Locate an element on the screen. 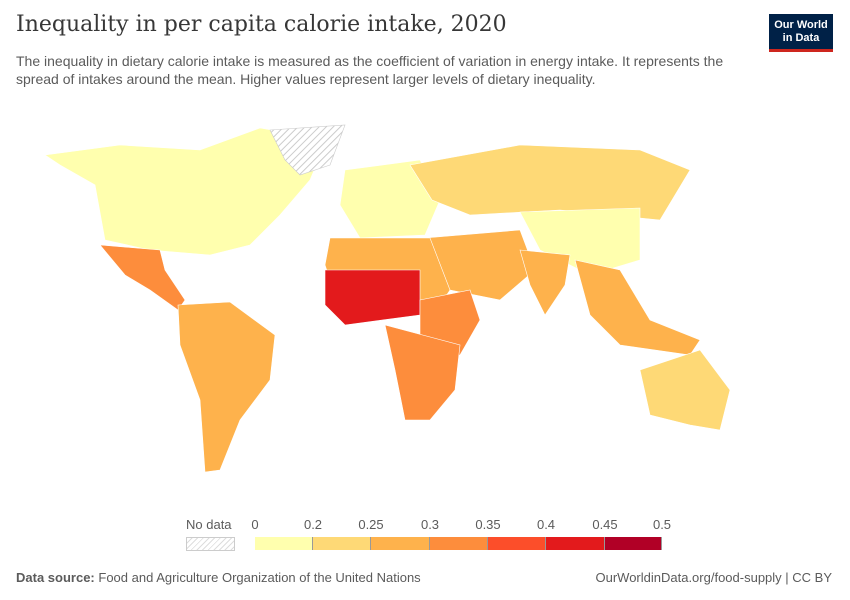  legend-no-data-label: No data is located at coordinates (209, 524).